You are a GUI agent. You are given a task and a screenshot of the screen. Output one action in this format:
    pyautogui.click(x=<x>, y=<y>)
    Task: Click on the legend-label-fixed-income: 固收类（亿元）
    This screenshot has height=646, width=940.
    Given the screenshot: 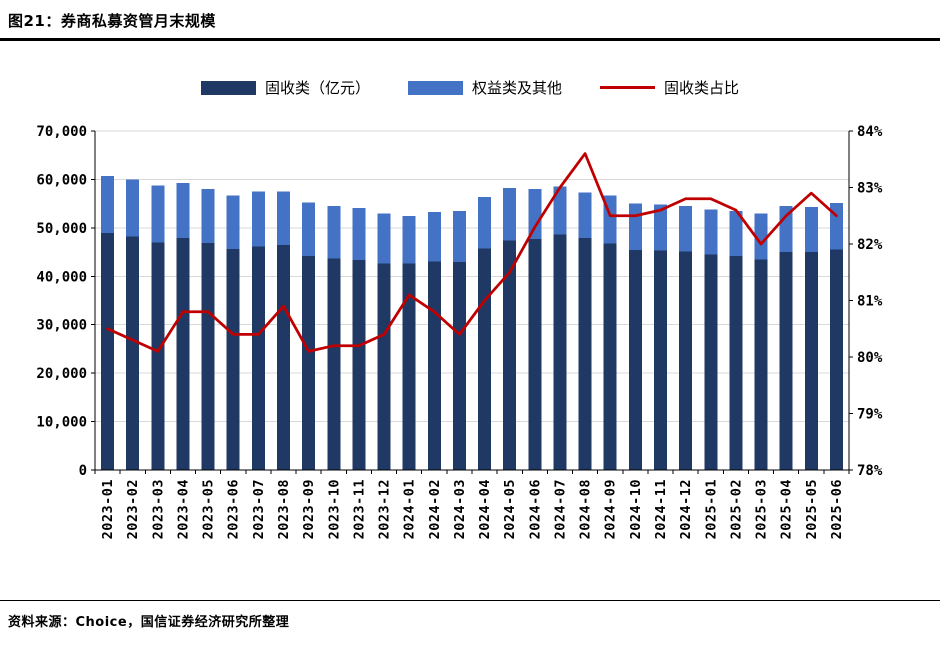 What is the action you would take?
    pyautogui.click(x=317, y=88)
    